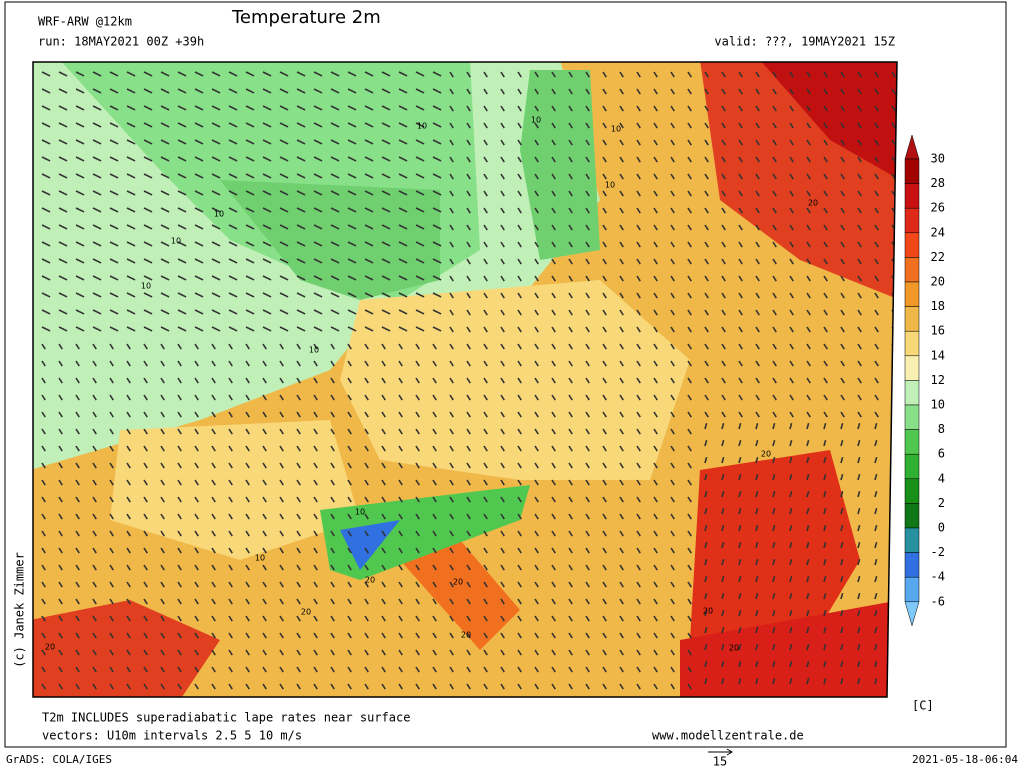 The image size is (1024, 768). Describe the element at coordinates (923, 706) in the screenshot. I see `colorbar-unit: [C]` at that location.